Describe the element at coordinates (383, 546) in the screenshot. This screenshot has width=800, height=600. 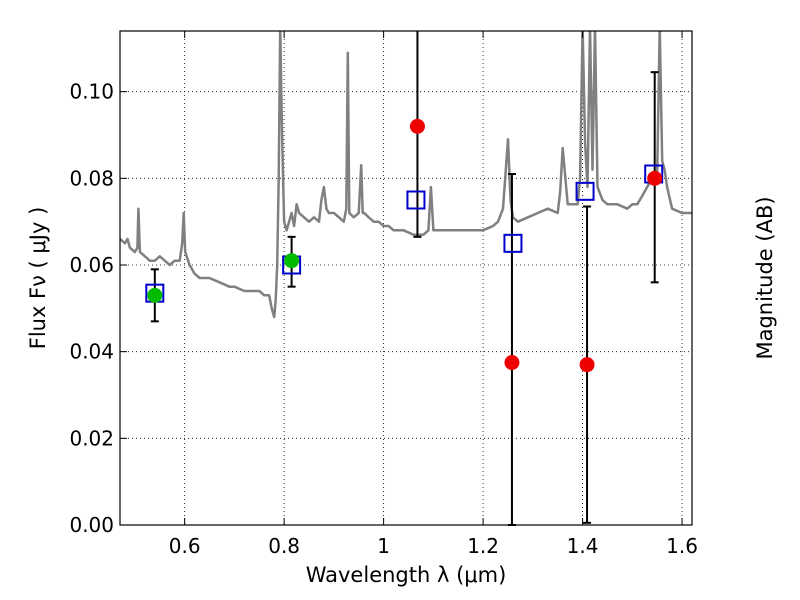
I see `x-tick-label: 1` at that location.